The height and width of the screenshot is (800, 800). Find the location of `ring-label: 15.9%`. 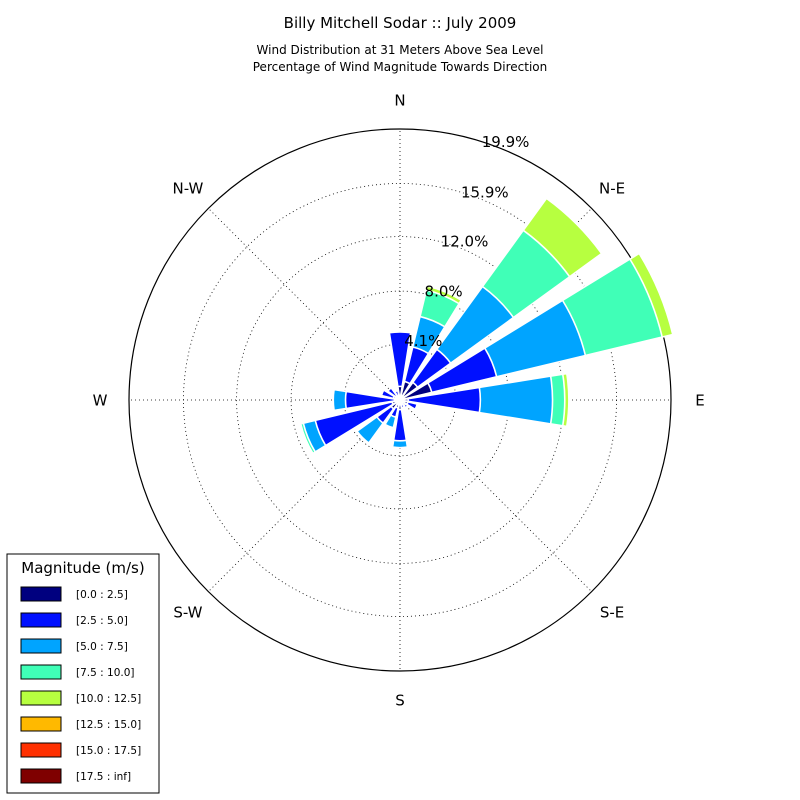

ring-label: 15.9% is located at coordinates (485, 192).